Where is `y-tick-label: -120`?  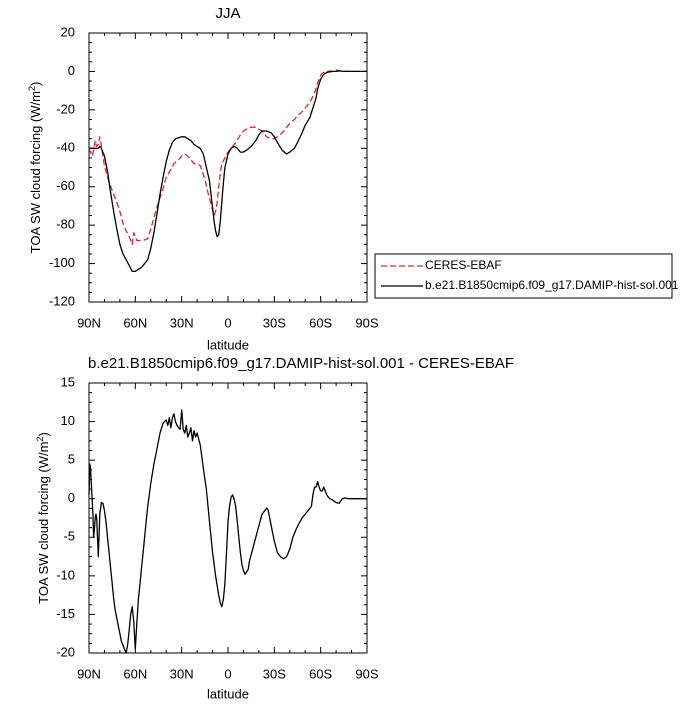 y-tick-label: -120 is located at coordinates (62, 300).